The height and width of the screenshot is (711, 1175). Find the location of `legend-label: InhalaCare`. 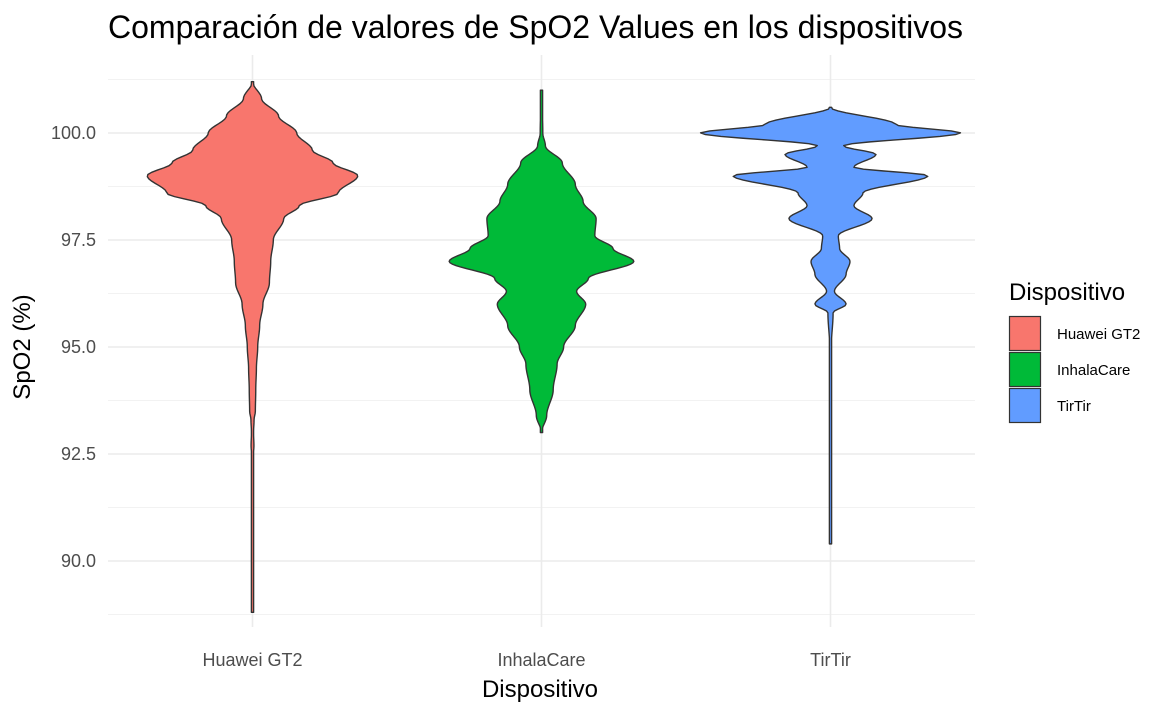

legend-label: InhalaCare is located at coordinates (1093, 370).